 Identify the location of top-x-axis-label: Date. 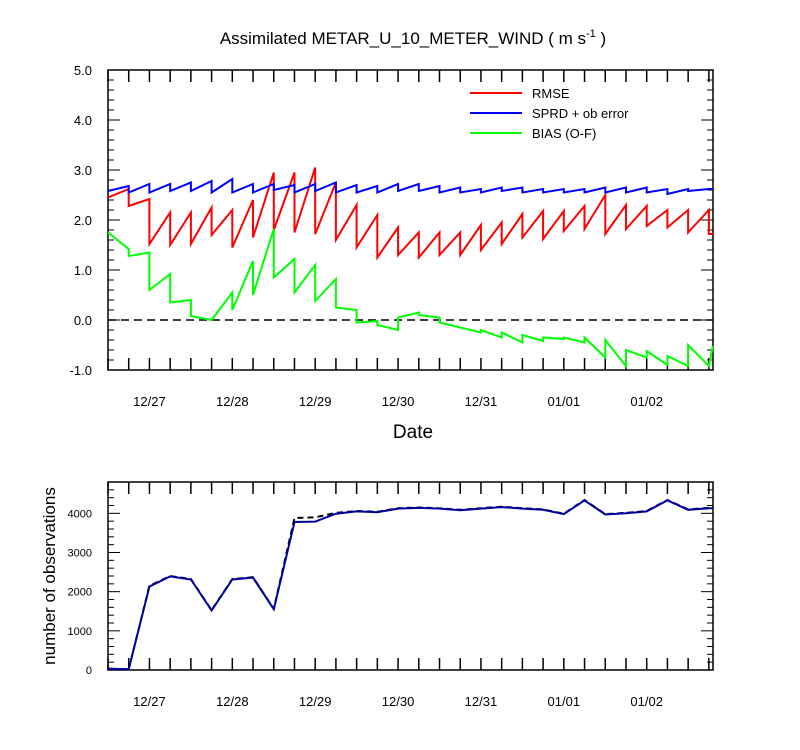
(413, 432).